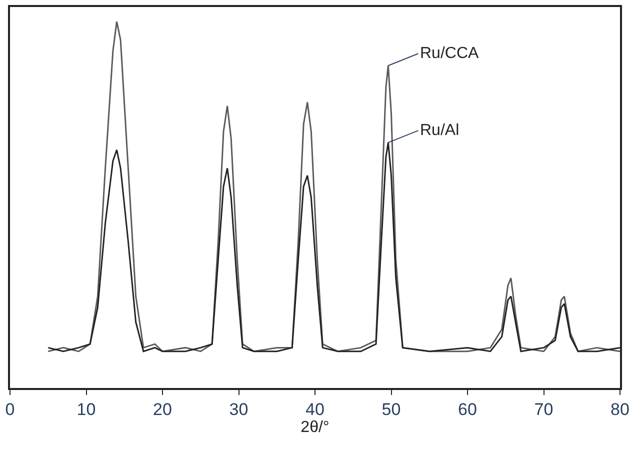  What do you see at coordinates (86, 410) in the screenshot?
I see `x-tick-label: 10` at bounding box center [86, 410].